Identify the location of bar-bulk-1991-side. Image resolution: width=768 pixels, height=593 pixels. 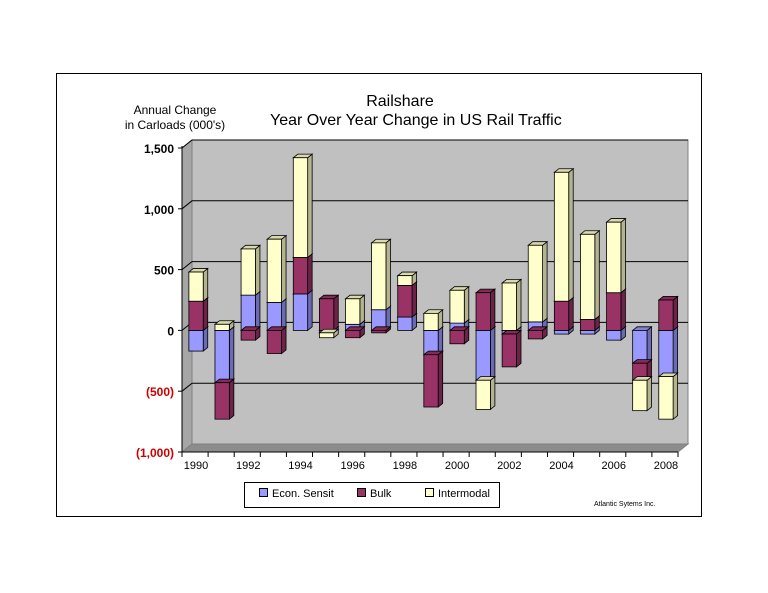
(231, 399).